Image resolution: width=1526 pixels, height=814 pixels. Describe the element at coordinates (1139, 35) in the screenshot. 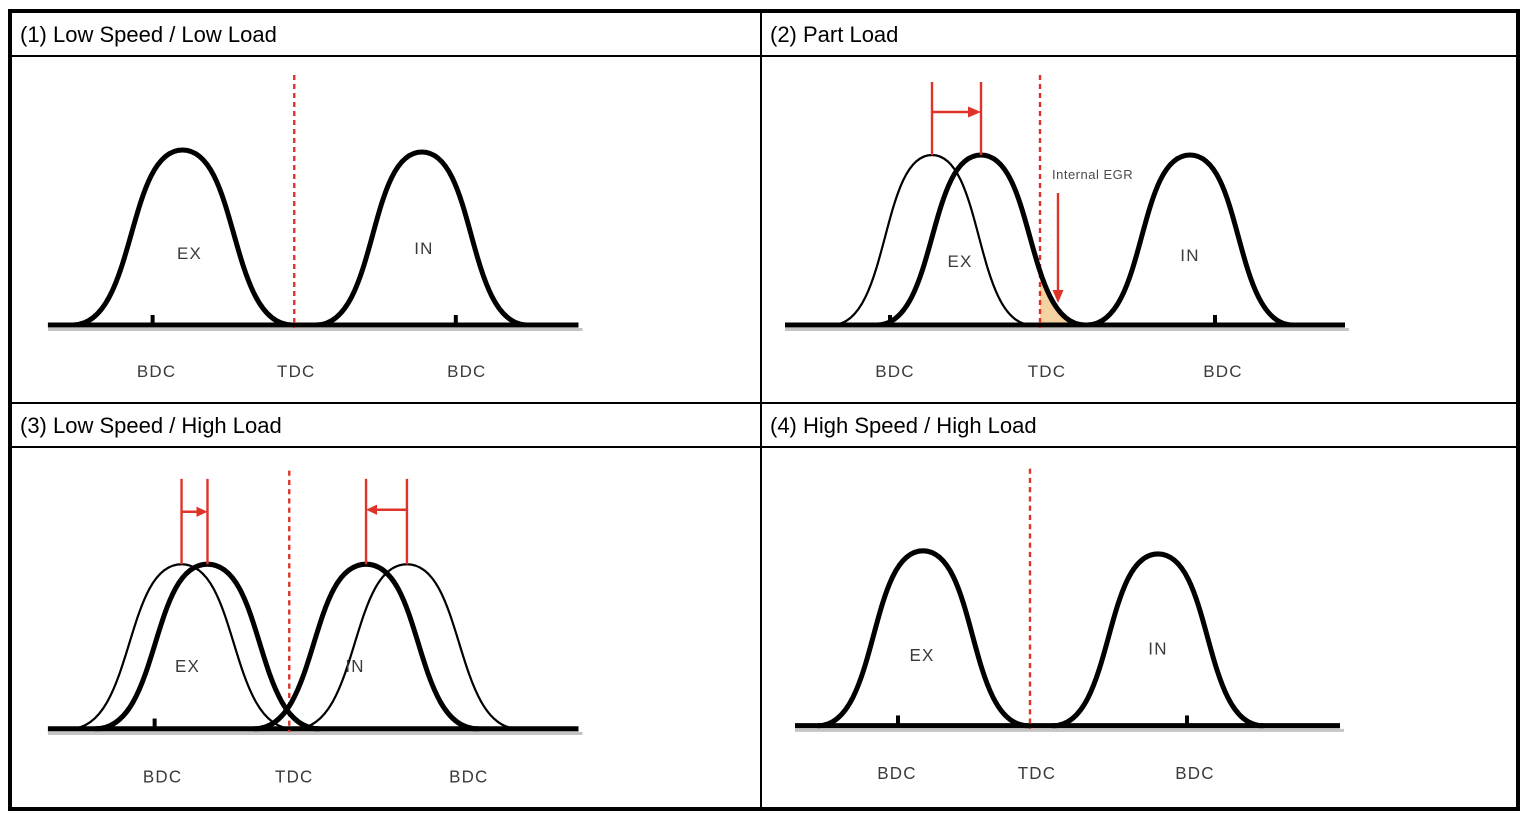

I see `panel-2-title: (2) Part Load` at that location.